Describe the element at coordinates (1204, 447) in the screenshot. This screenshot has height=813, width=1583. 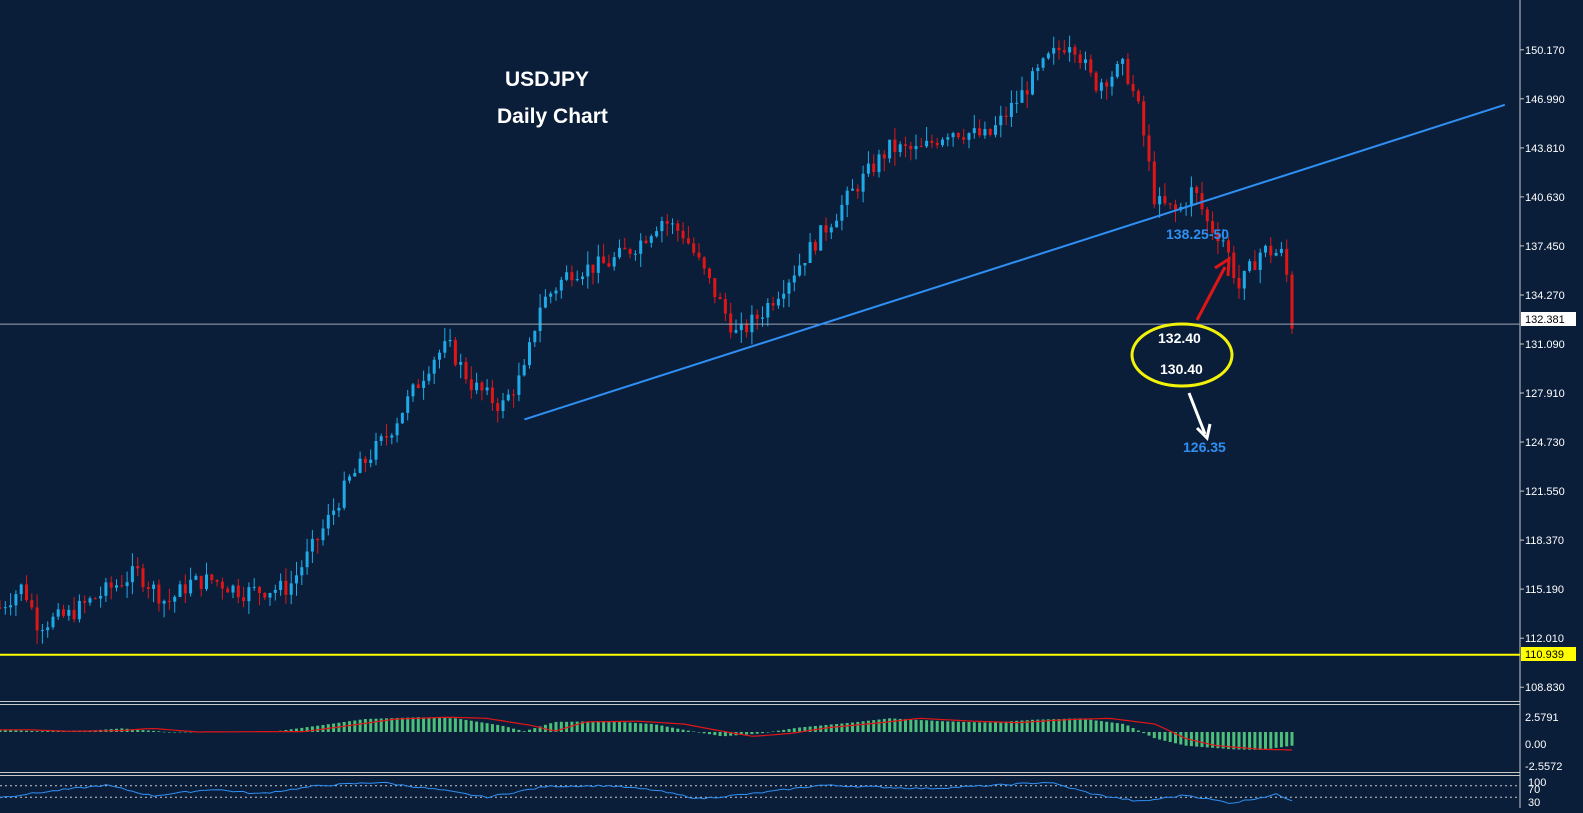
I see `target-label: 126.35` at that location.